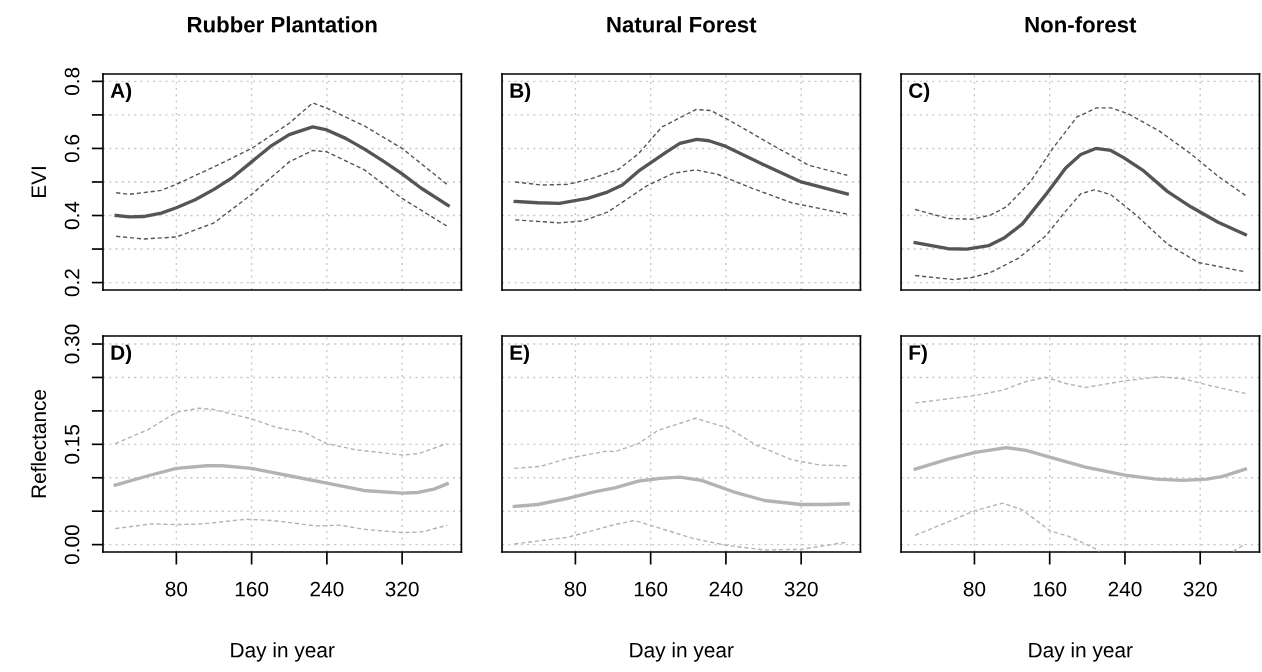 The width and height of the screenshot is (1262, 672). Describe the element at coordinates (121, 92) in the screenshot. I see `annotation: A)` at that location.